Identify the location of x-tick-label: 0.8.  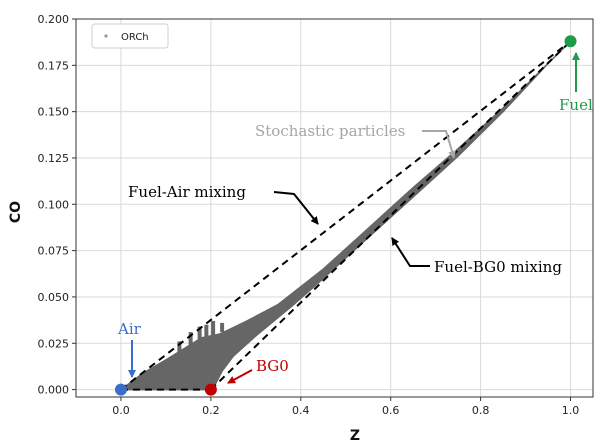
(481, 410).